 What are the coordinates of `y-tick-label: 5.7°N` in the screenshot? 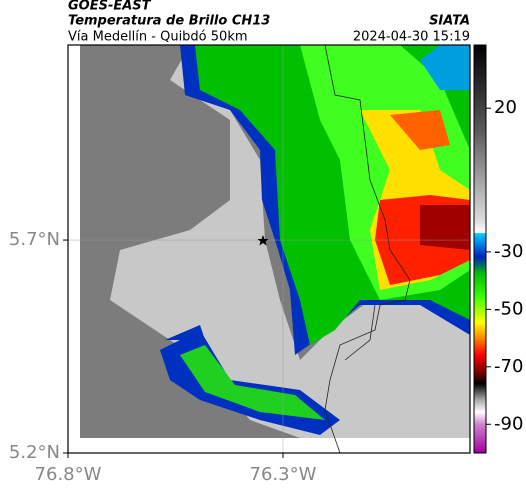 It's located at (34, 239).